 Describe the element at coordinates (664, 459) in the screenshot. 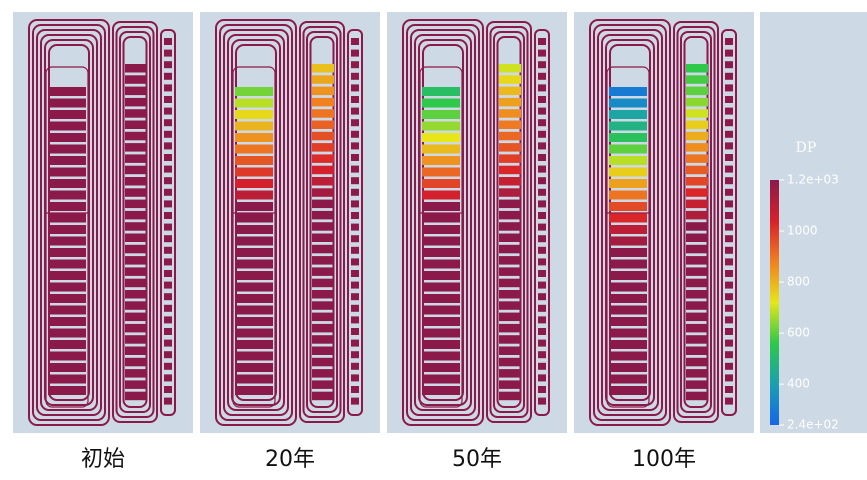

I see `panel-label: 100年` at that location.